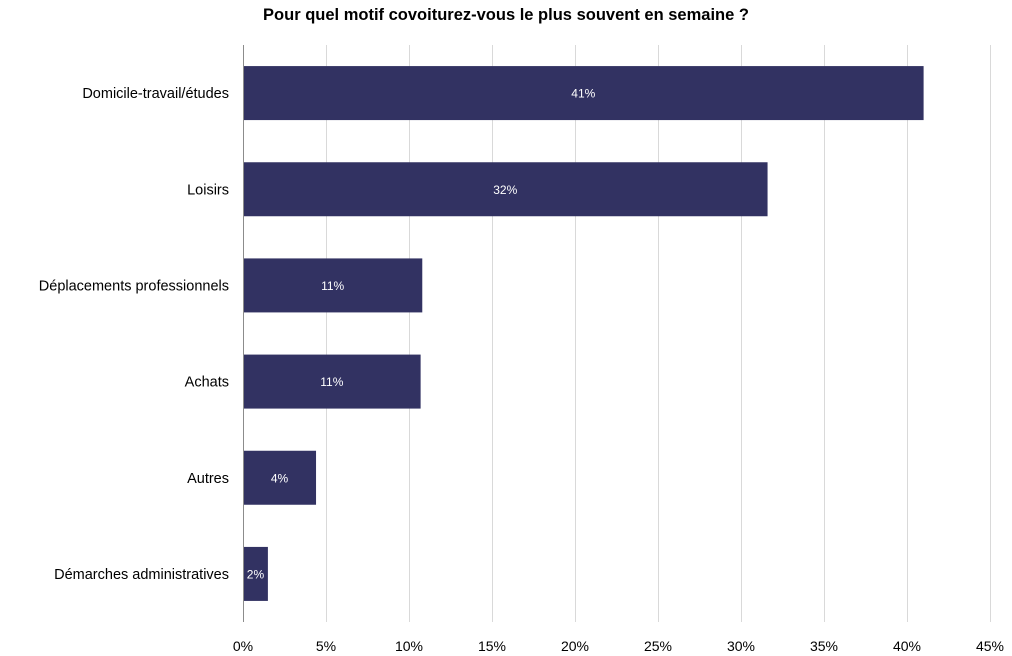 This screenshot has height=656, width=1012. I want to click on data-label: 2%, so click(256, 574).